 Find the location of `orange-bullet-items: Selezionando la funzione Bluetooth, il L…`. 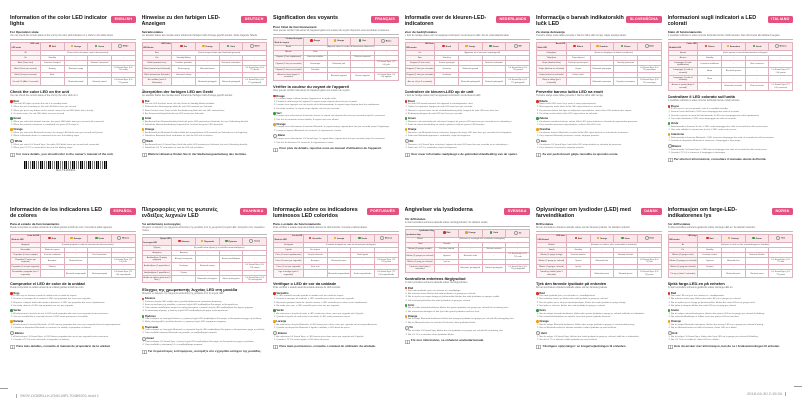

orange-bullet-items: Selezionando la funzione Bluetooth, il L… is located at coordinates (731, 140).